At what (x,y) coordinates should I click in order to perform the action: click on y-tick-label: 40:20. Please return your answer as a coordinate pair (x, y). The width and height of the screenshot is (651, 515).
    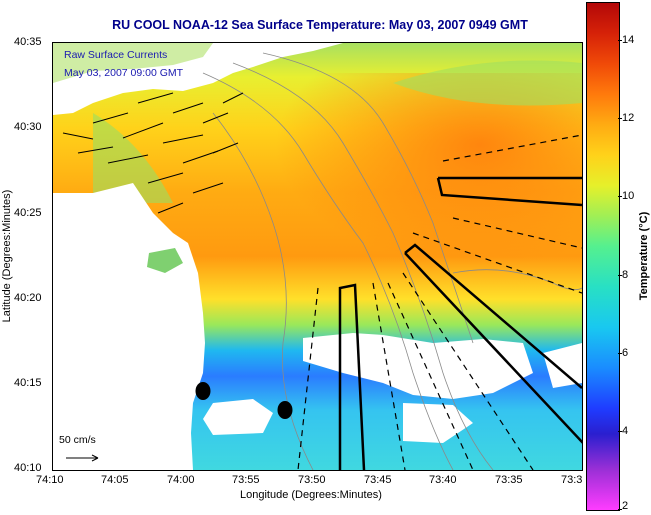
    Looking at the image, I should click on (28, 298).